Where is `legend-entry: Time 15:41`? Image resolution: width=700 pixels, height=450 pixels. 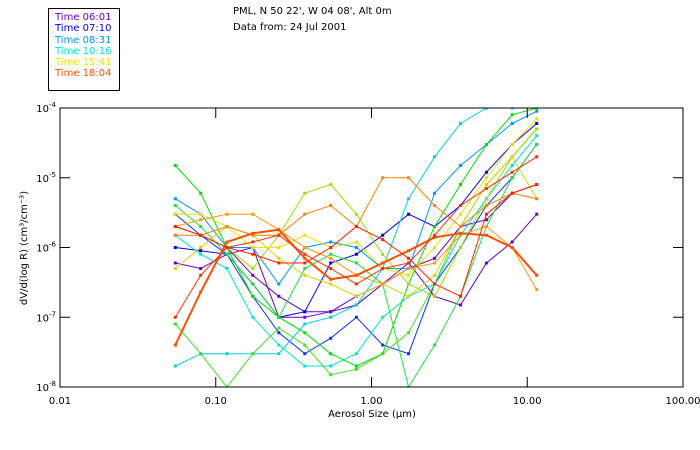 legend-entry: Time 15:41 is located at coordinates (83, 63).